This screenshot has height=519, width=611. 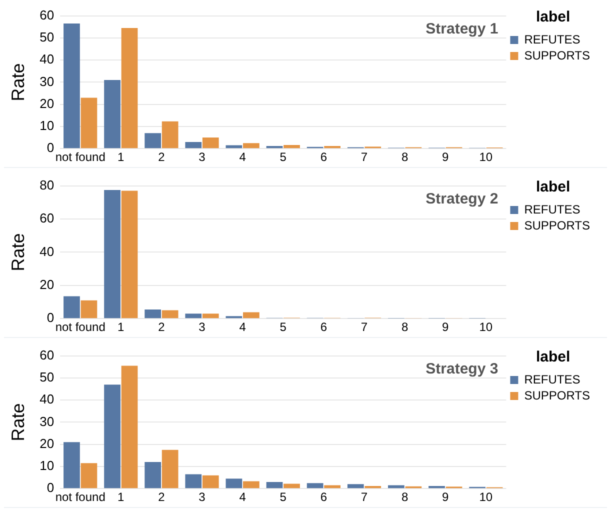 I want to click on chart-title: Strategy 3, so click(x=462, y=369).